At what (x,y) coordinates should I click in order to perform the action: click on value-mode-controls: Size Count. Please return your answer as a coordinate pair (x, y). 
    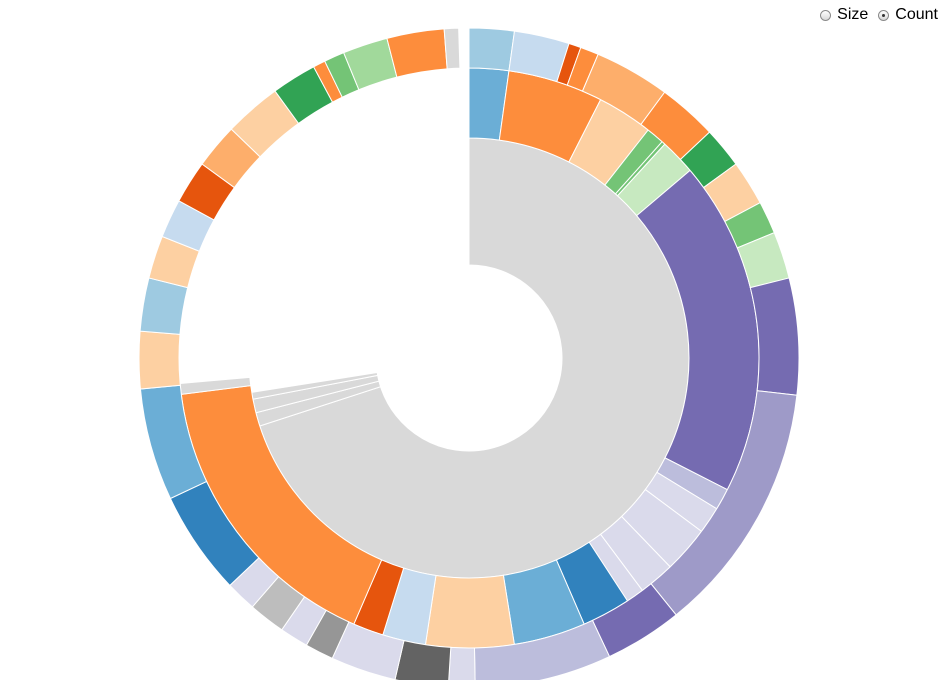
    Looking at the image, I should click on (874, 15).